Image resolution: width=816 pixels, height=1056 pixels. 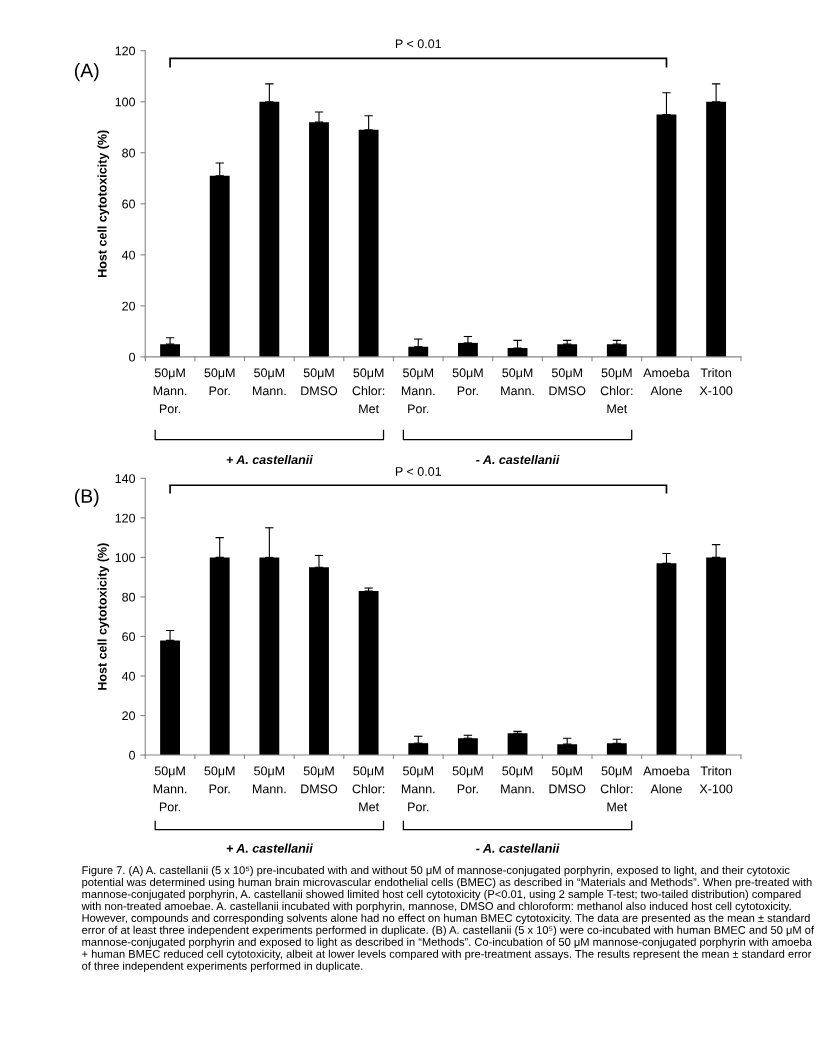 I want to click on y-tick-label: 140, so click(x=125, y=479).